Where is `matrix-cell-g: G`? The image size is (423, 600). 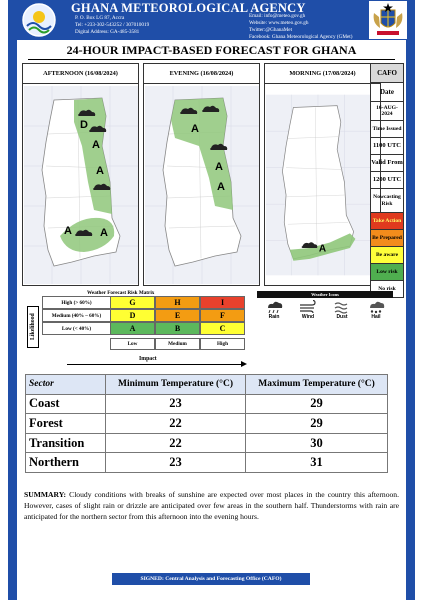 matrix-cell-g: G is located at coordinates (132, 302).